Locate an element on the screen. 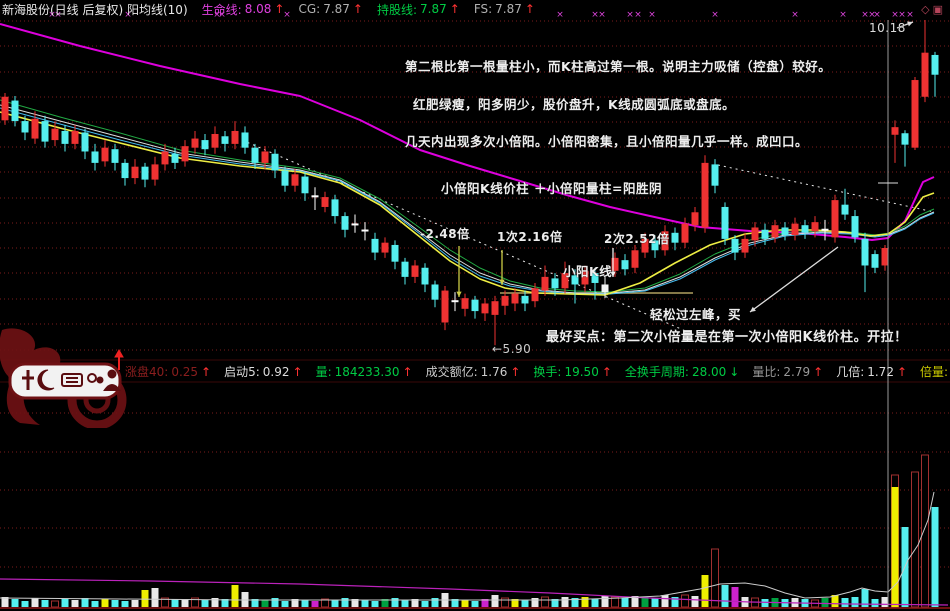 The height and width of the screenshot is (611, 950). footer-item-turnover-amount: 成交额亿: 1.76 ↑ is located at coordinates (473, 372).